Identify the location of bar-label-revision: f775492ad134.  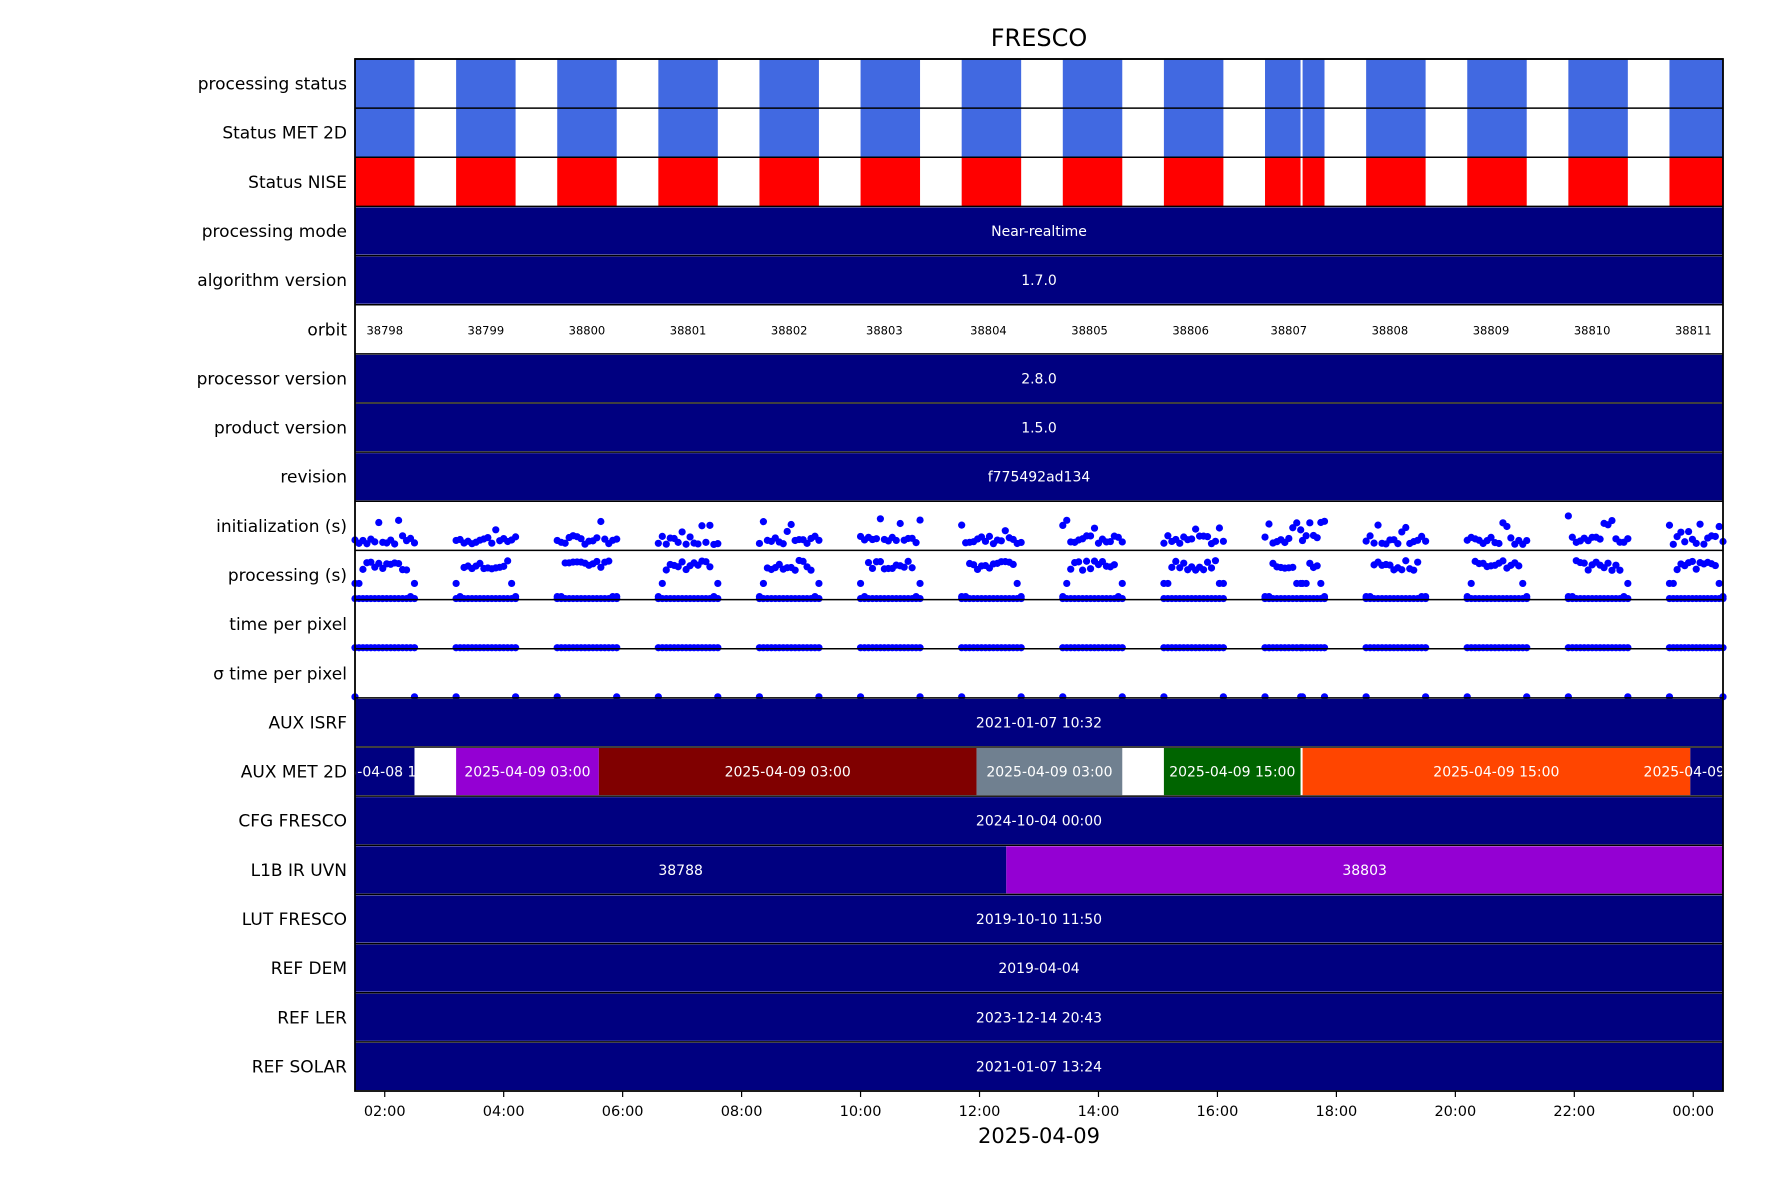
(1039, 478).